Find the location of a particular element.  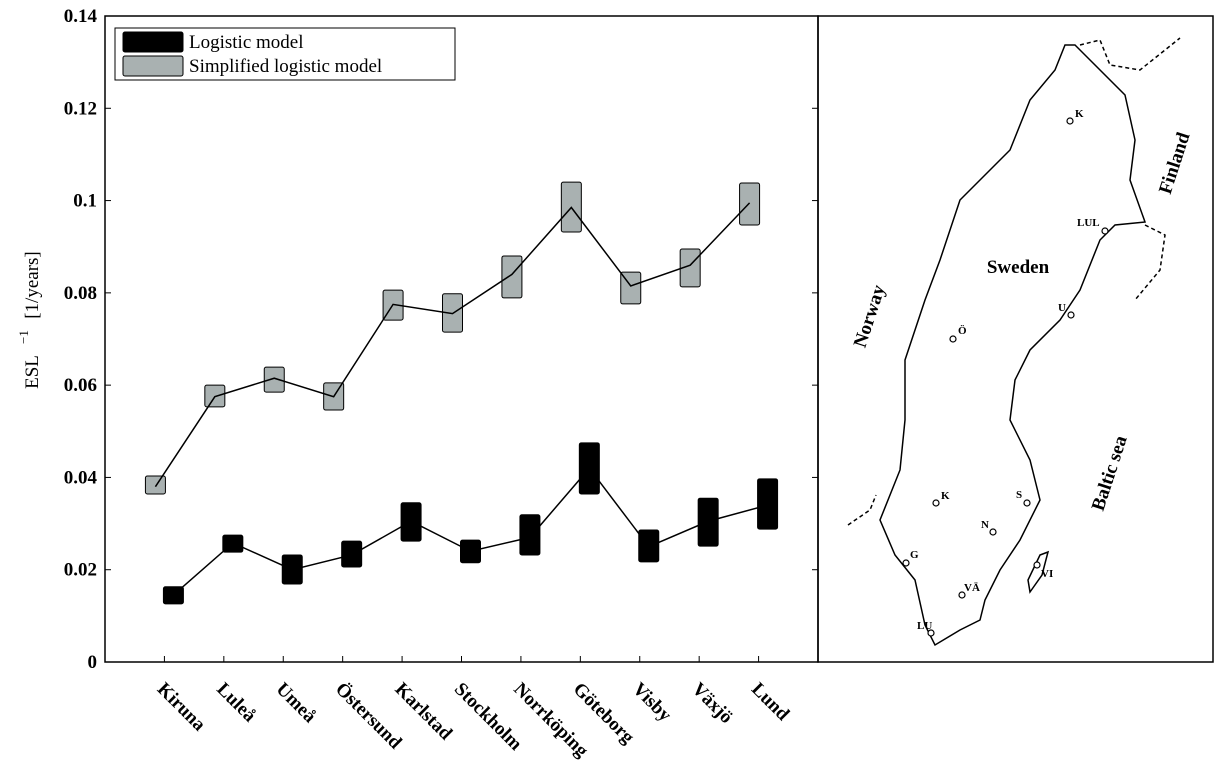

center-line is located at coordinates (470, 531).